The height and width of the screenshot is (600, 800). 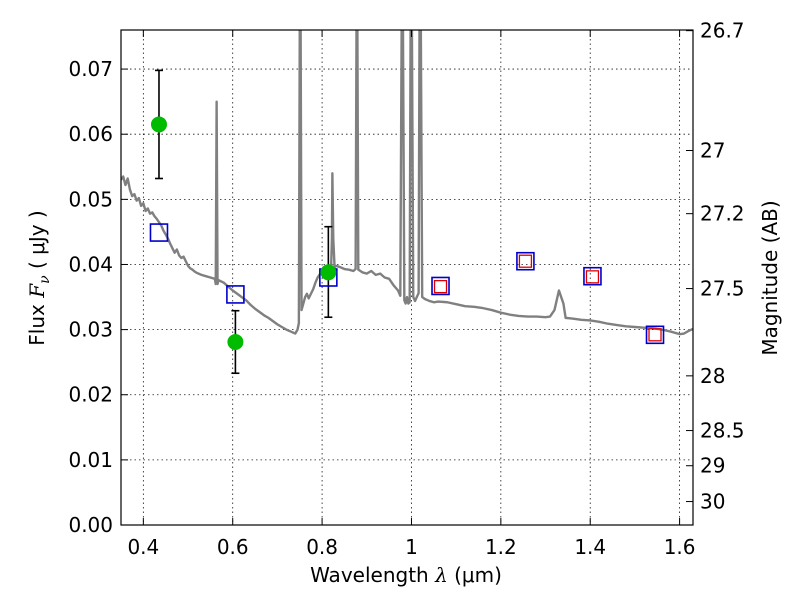 I want to click on x-tick-label: 0.4, so click(x=143, y=547).